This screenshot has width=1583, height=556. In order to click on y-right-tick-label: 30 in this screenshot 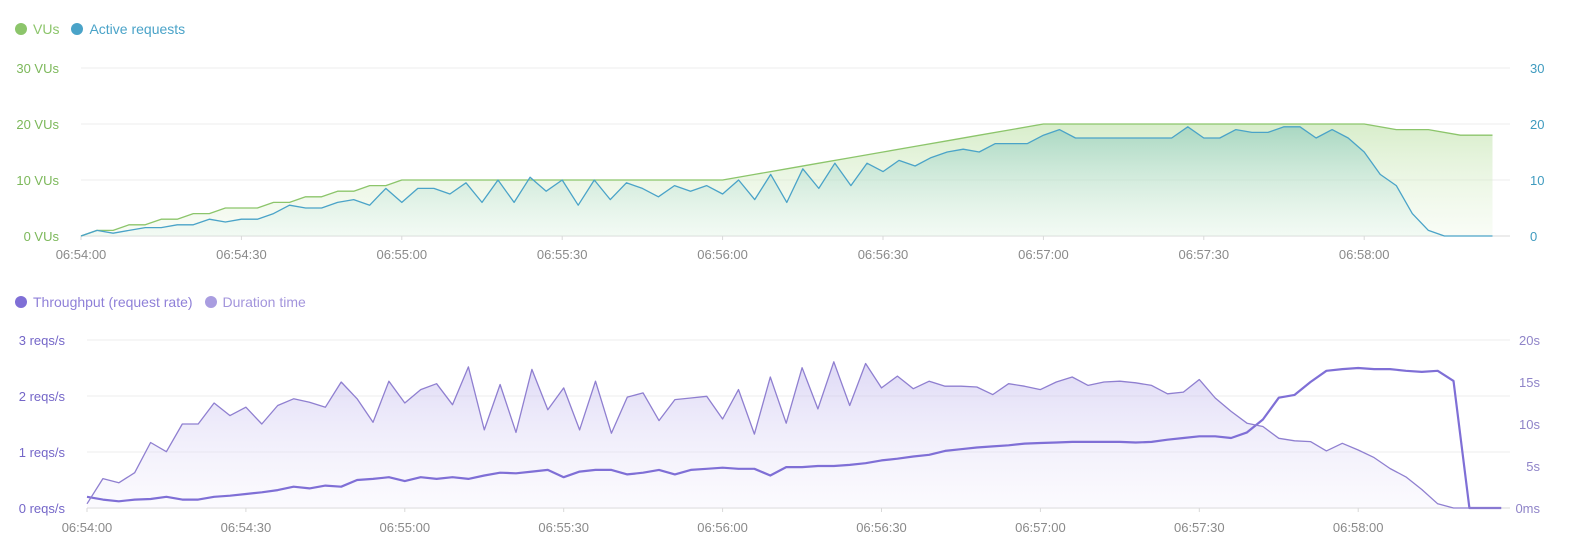, I will do `click(1537, 68)`.